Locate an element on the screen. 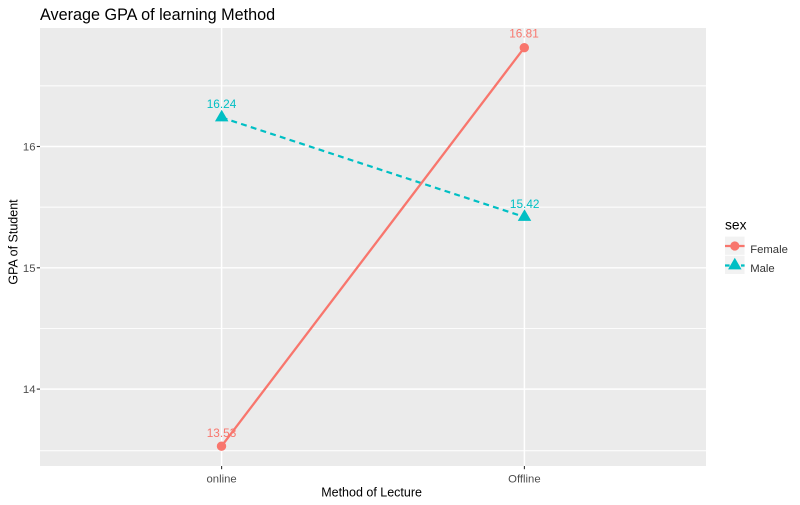  svg-text: Method of Lecture is located at coordinates (371, 492).